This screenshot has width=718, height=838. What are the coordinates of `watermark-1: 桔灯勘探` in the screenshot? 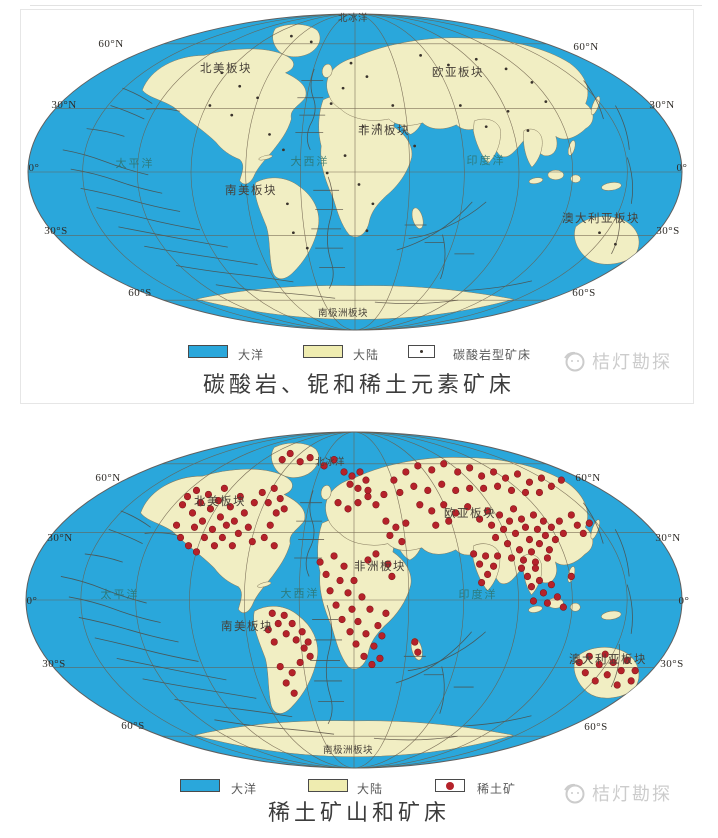 It's located at (617, 361).